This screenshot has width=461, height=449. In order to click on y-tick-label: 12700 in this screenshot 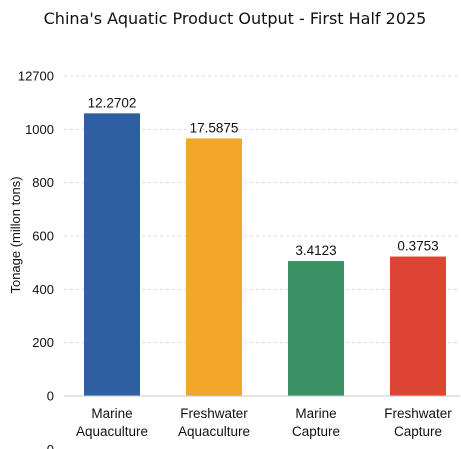, I will do `click(36, 76)`.